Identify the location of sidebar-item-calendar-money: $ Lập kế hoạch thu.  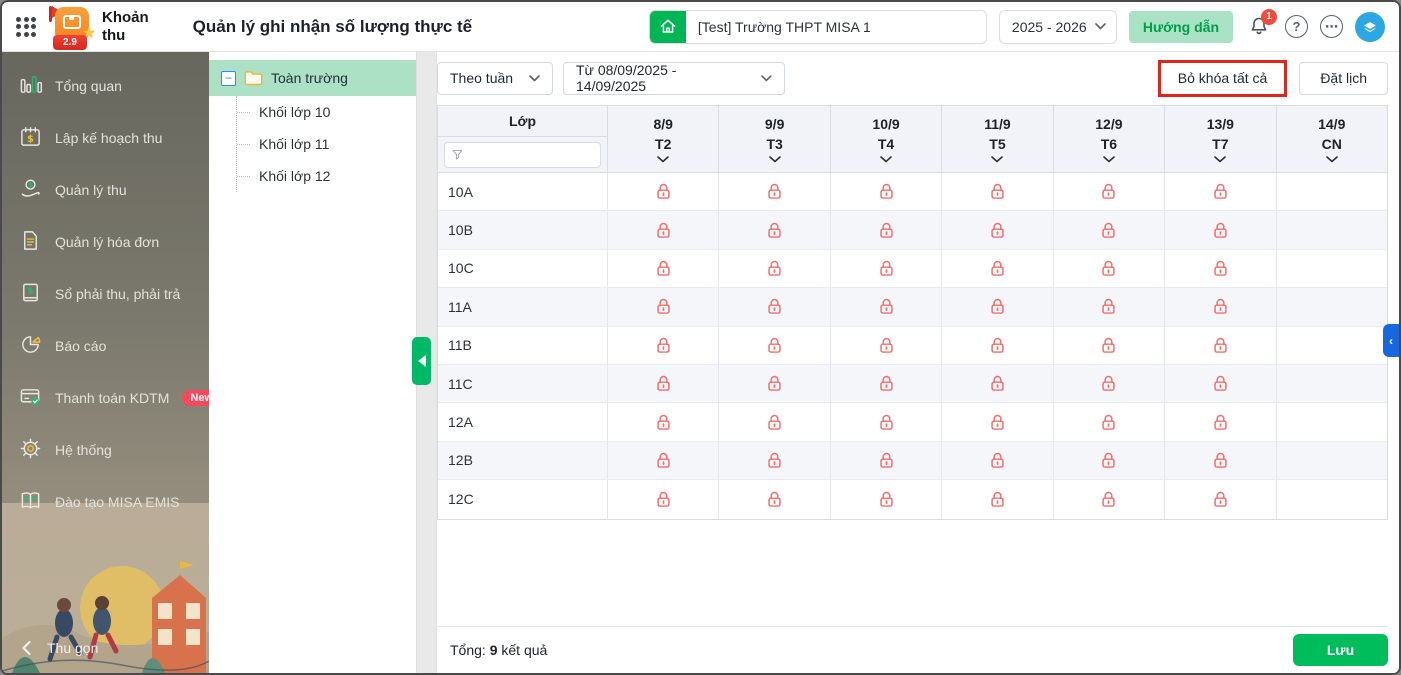
(105, 138).